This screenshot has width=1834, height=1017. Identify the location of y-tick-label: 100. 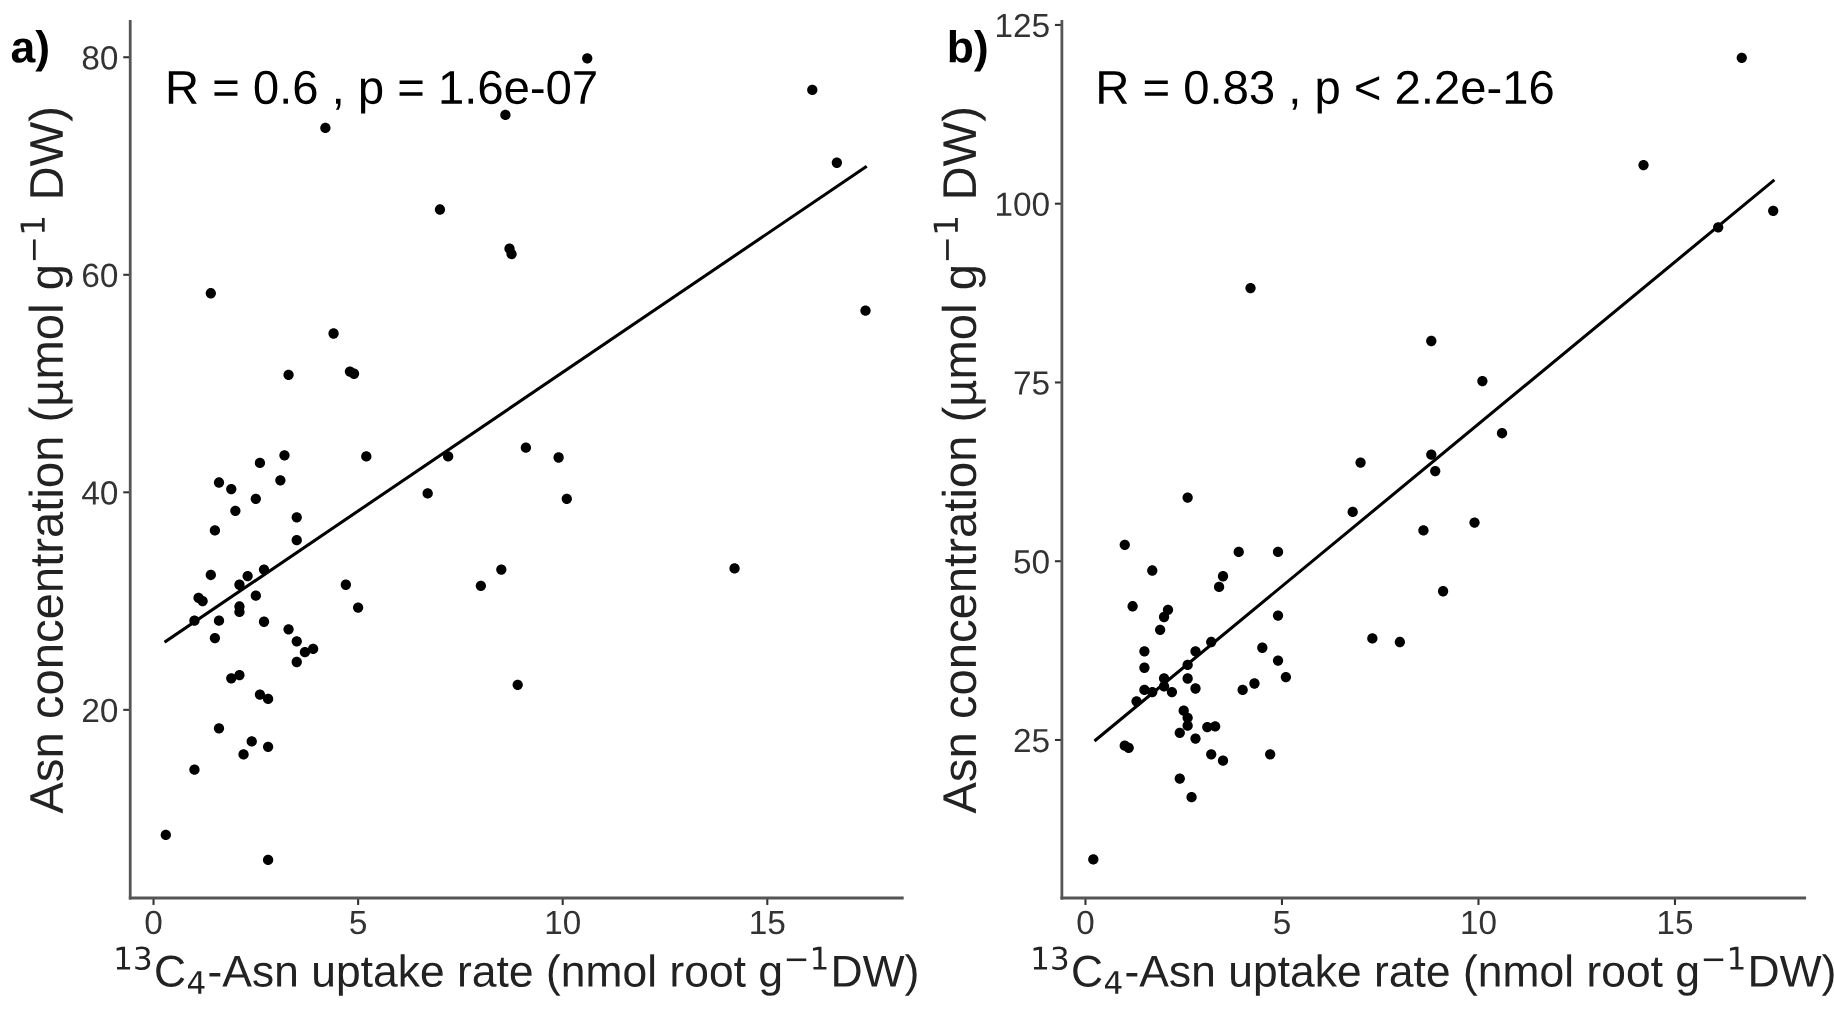
(1023, 204).